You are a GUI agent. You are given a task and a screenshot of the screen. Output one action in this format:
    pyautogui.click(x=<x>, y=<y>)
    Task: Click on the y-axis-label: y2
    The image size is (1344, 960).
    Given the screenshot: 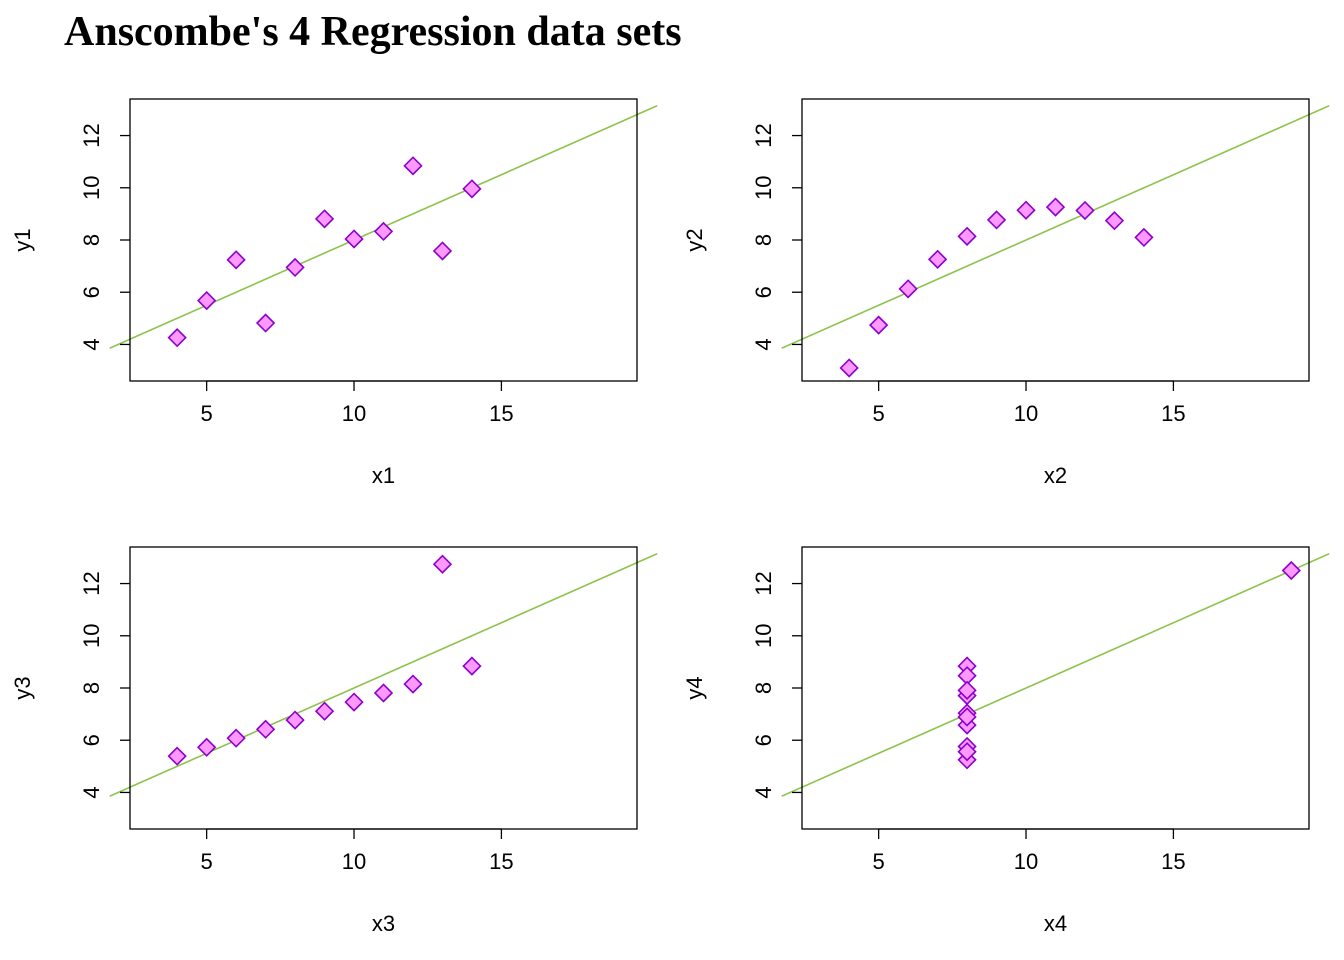 What is the action you would take?
    pyautogui.click(x=694, y=239)
    